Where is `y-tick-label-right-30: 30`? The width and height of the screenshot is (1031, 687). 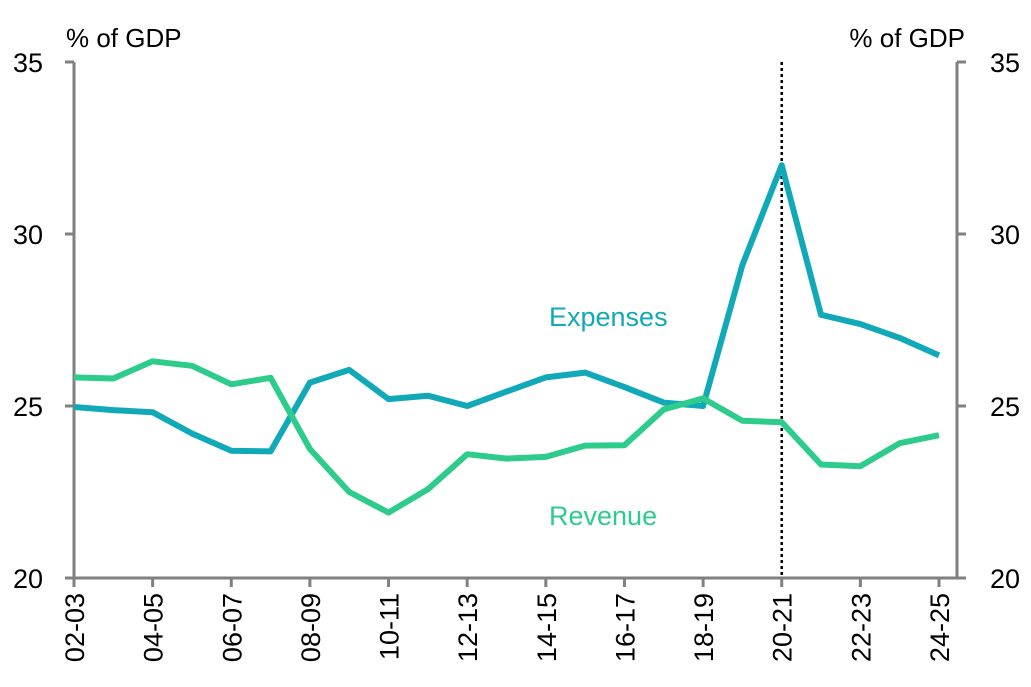 y-tick-label-right-30: 30 is located at coordinates (1005, 235).